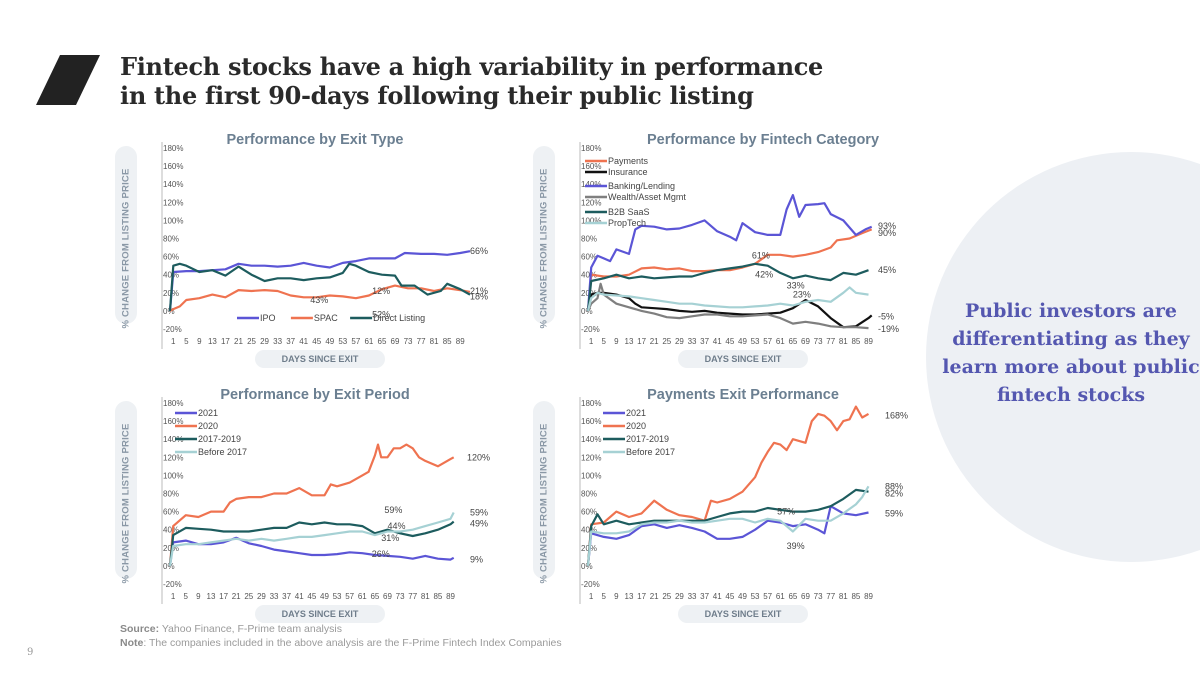 The width and height of the screenshot is (1200, 675). I want to click on data-label: 93%, so click(887, 226).